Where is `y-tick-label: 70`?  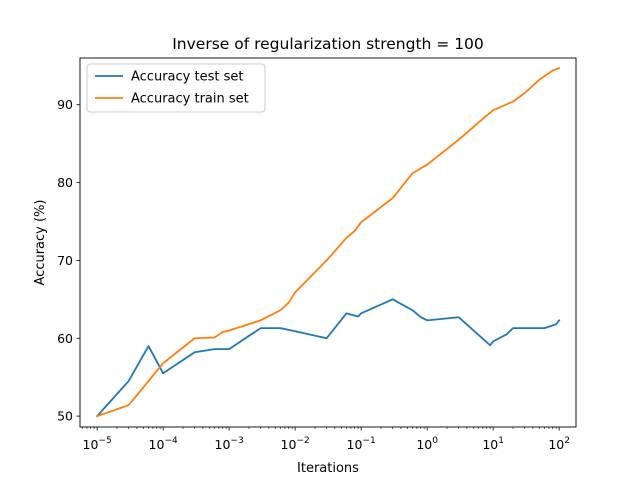 y-tick-label: 70 is located at coordinates (65, 260).